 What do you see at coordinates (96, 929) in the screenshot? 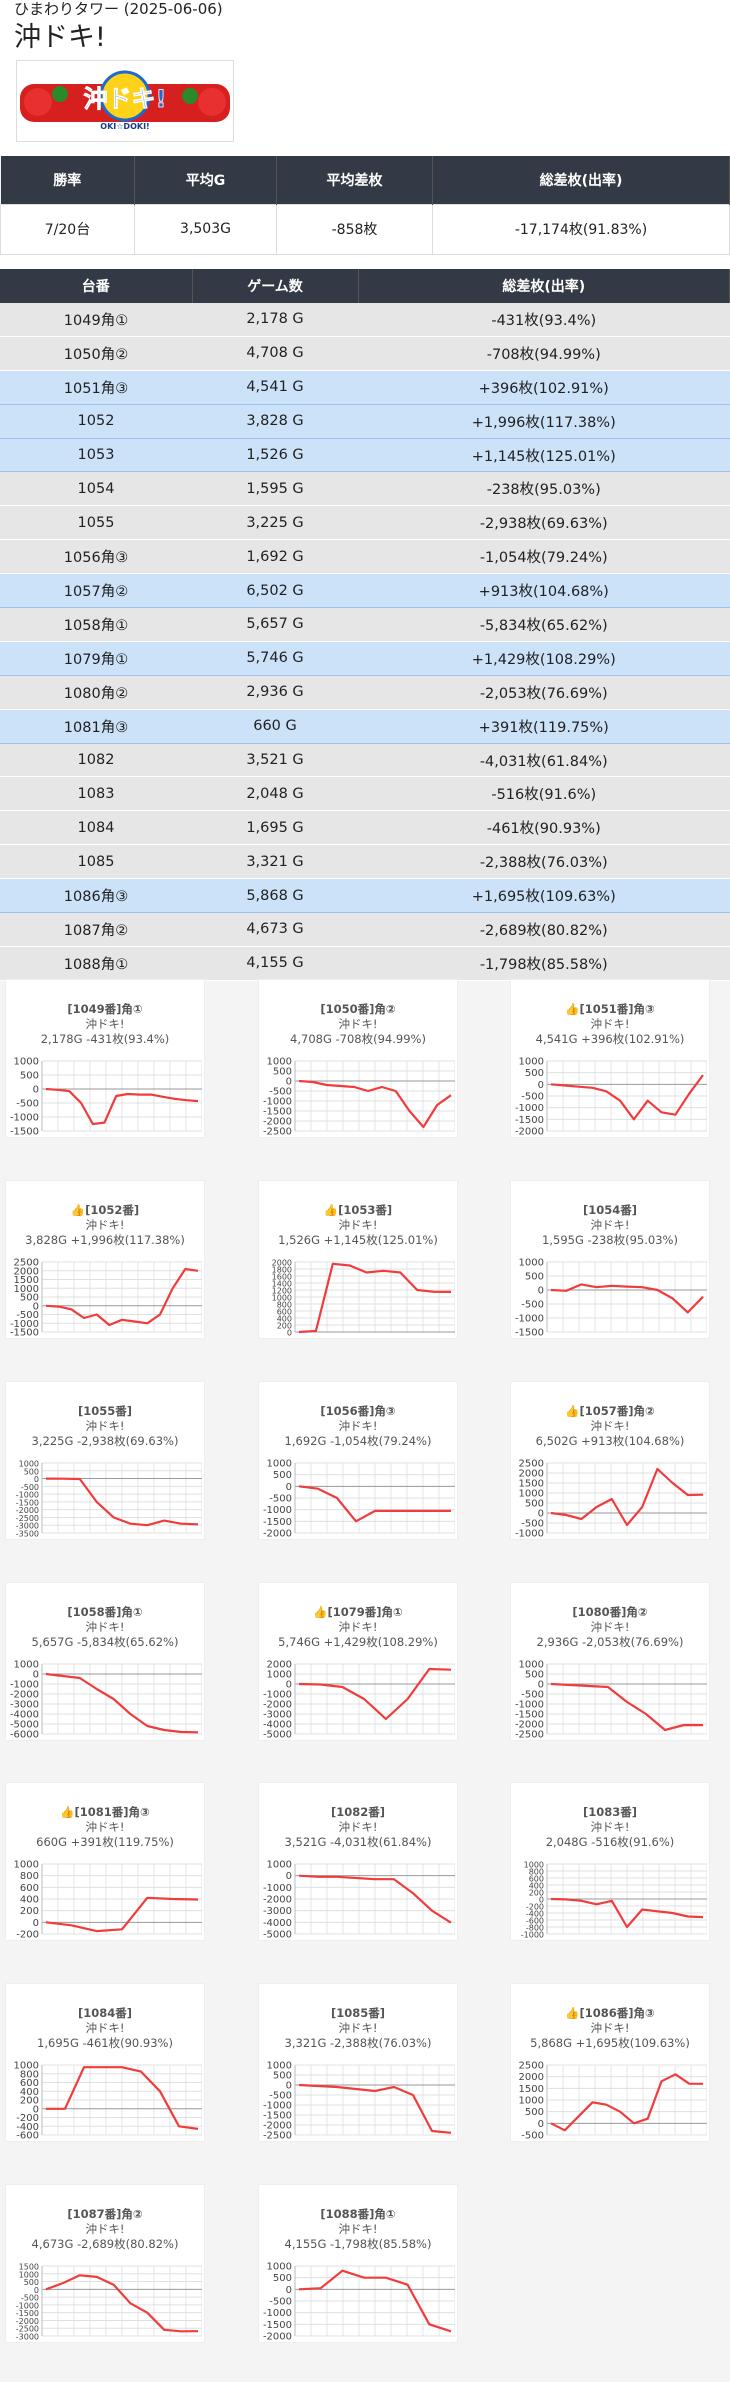
I see `machine-id: 1087角②` at bounding box center [96, 929].